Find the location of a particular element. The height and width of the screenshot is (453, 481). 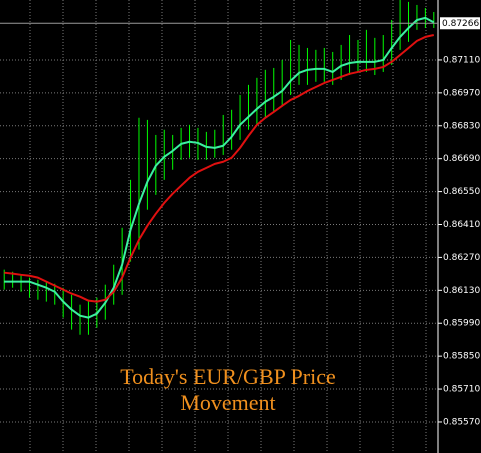

y-tick-label: 0.86970 is located at coordinates (461, 93).